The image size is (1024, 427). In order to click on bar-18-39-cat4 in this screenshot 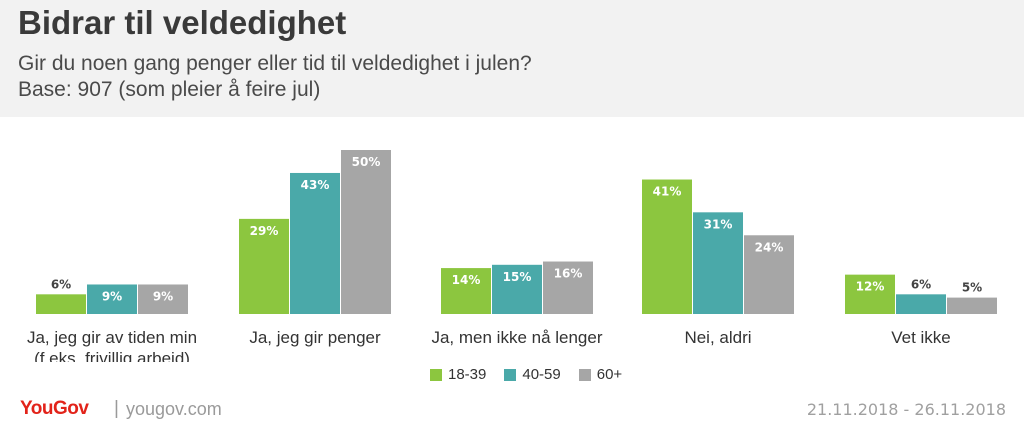, I will do `click(870, 294)`.